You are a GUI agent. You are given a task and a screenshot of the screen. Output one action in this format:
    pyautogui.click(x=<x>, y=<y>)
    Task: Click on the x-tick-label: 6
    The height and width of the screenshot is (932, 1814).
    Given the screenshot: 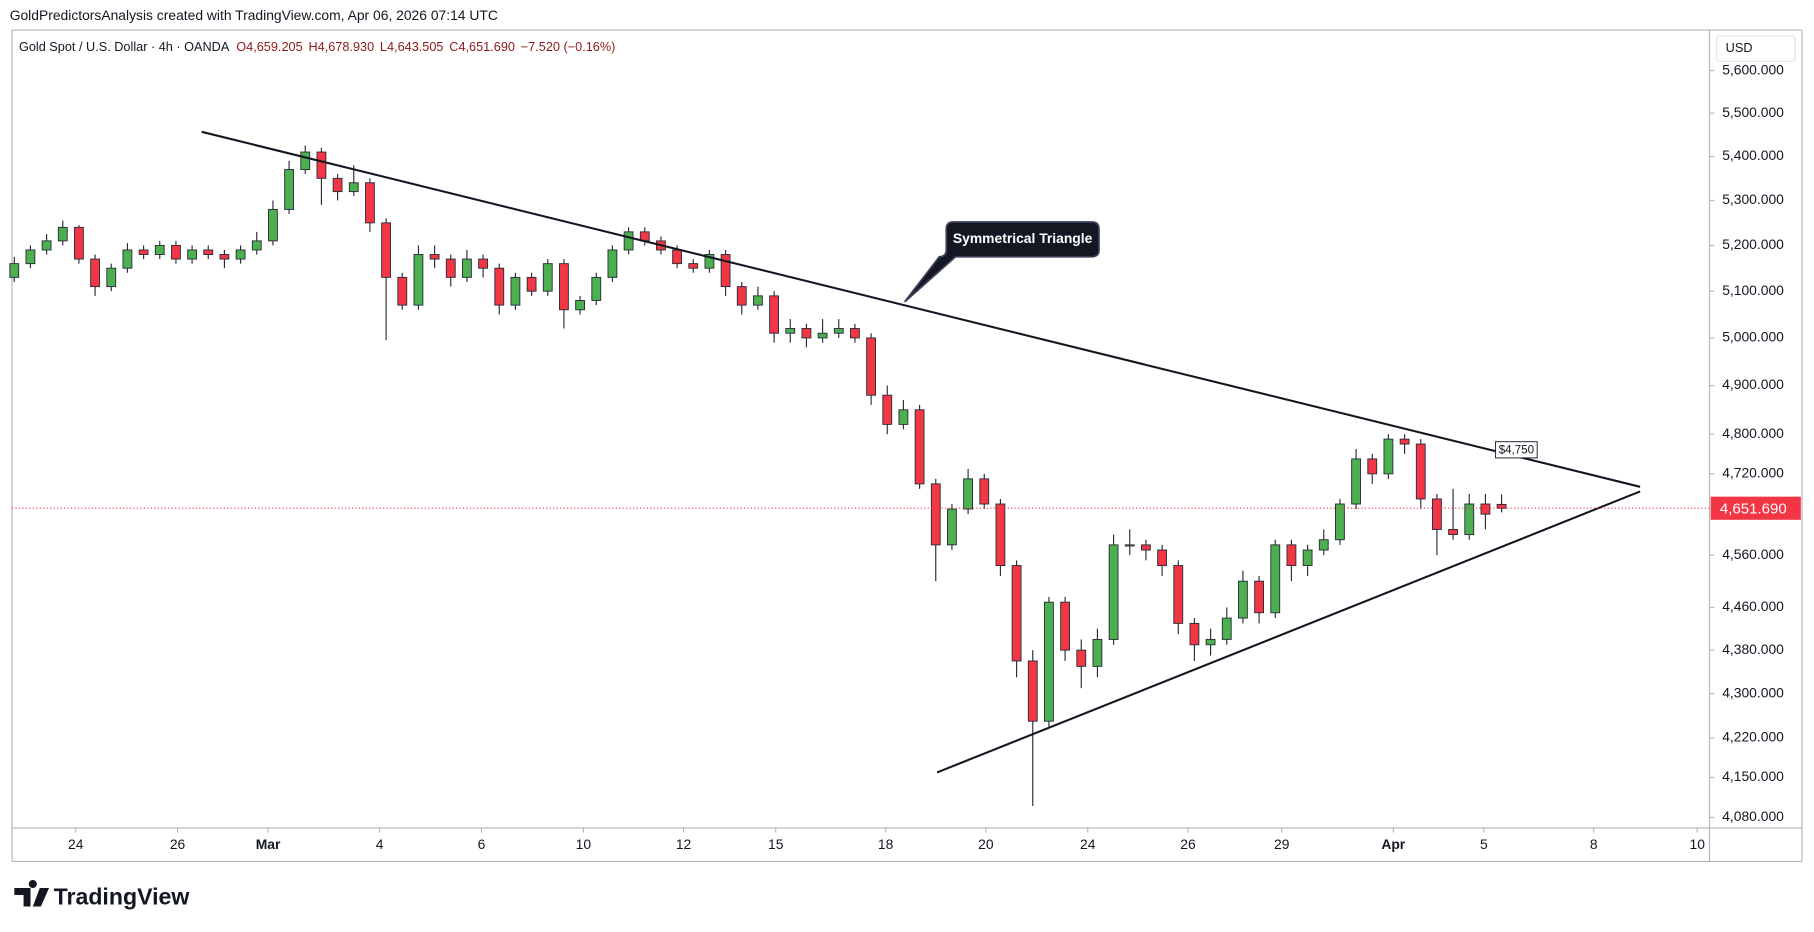 What is the action you would take?
    pyautogui.click(x=482, y=844)
    